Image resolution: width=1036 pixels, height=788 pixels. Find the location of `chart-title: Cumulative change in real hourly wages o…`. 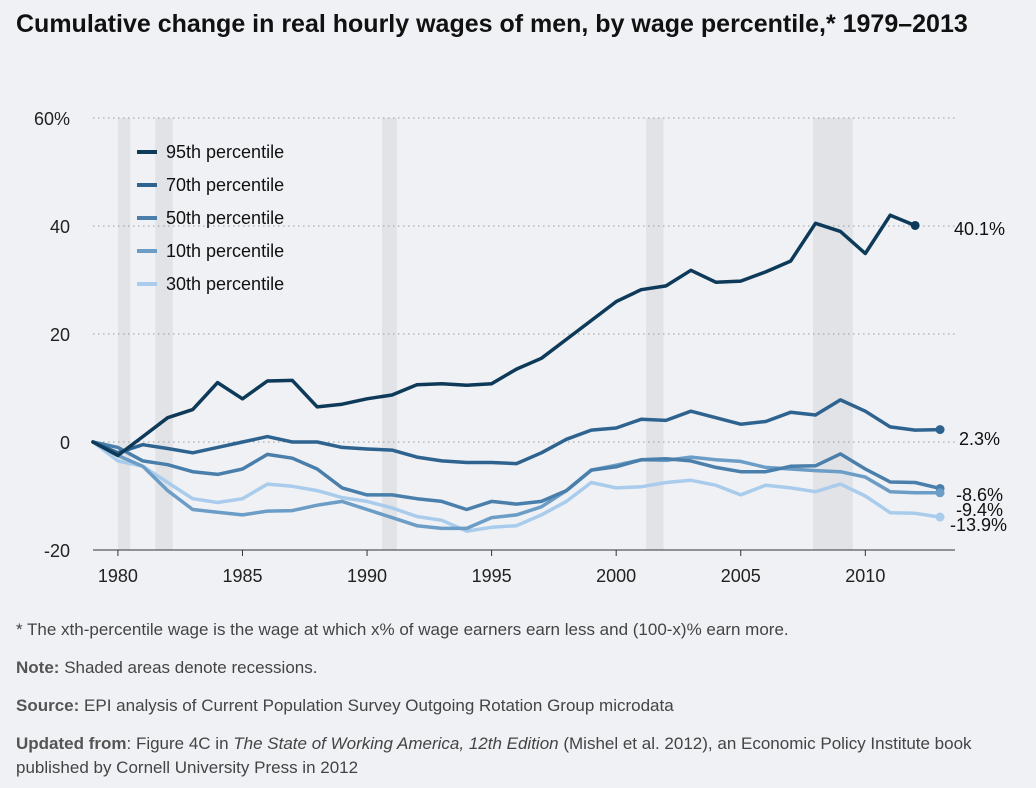

chart-title: Cumulative change in real hourly wages o… is located at coordinates (492, 24).